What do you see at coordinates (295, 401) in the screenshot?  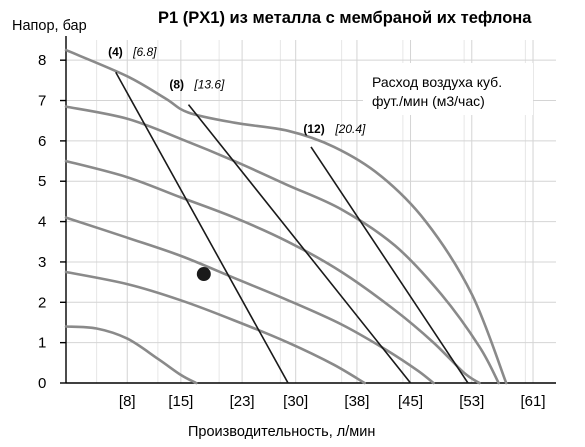 I see `x-tick-label: [30]` at bounding box center [295, 401].